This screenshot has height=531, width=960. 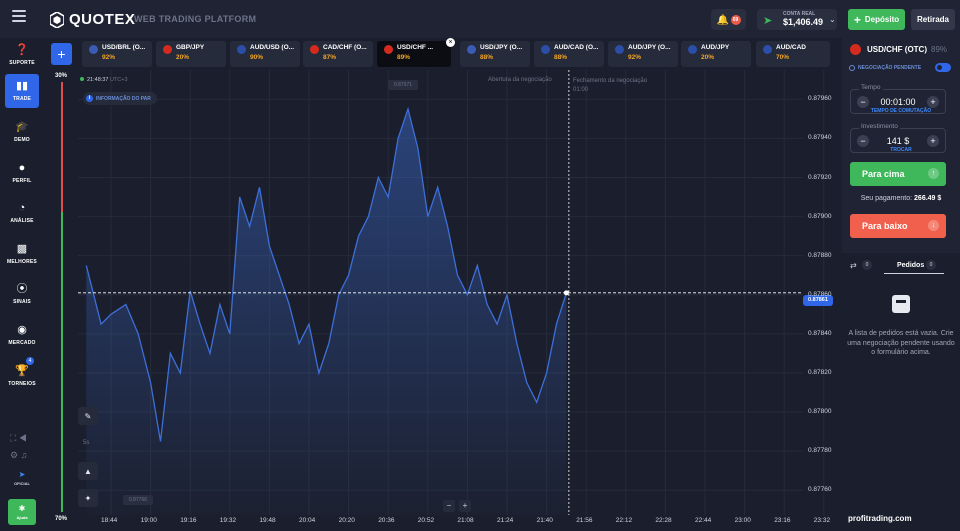 I want to click on draw-tool-button: ✎, so click(x=88, y=416).